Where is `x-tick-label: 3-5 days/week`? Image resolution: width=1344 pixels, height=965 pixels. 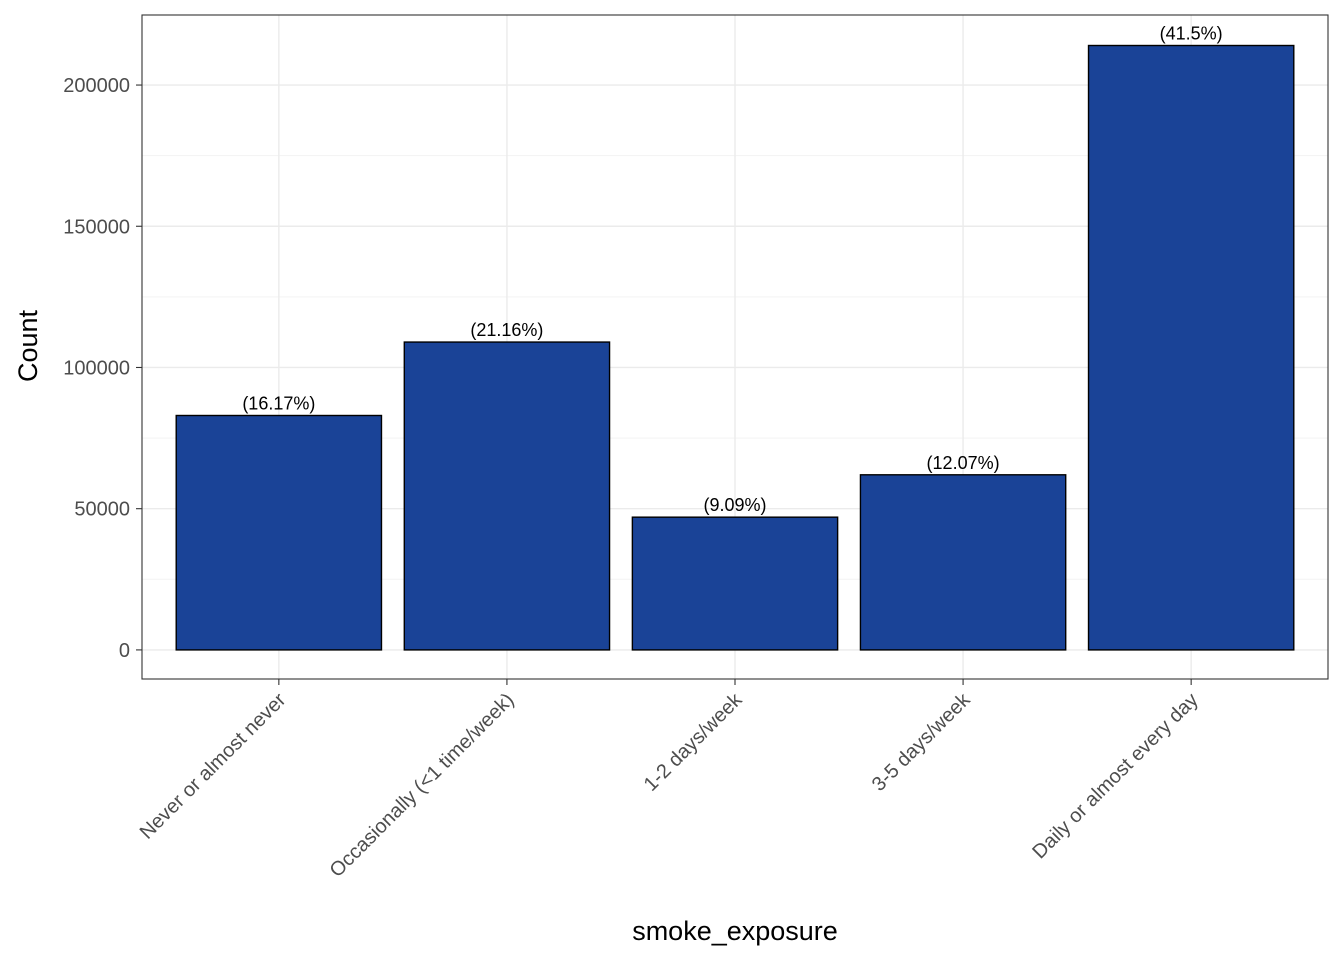 x-tick-label: 3-5 days/week is located at coordinates (921, 741).